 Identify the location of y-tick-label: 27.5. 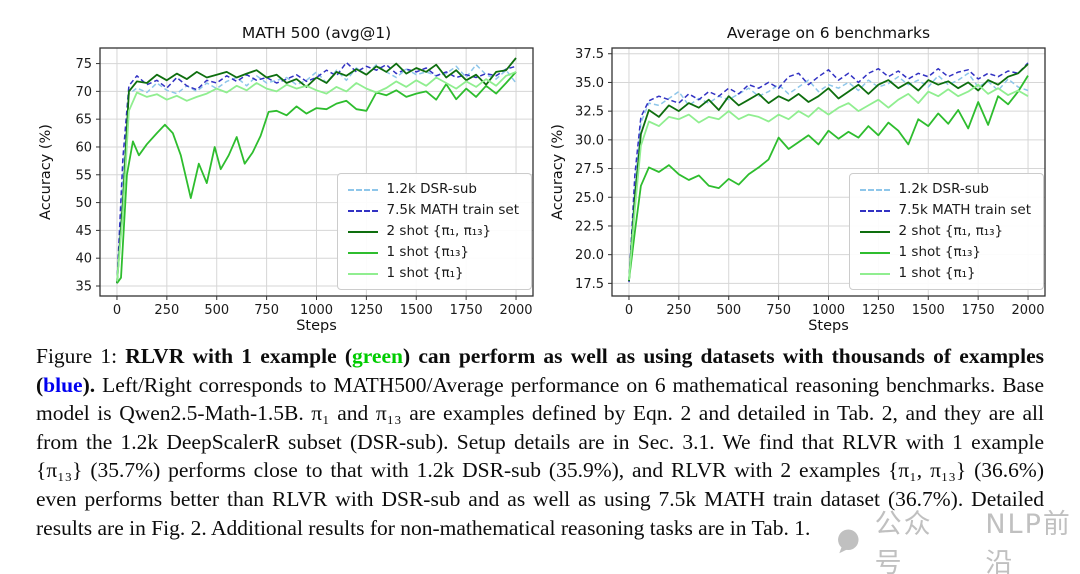
(589, 169).